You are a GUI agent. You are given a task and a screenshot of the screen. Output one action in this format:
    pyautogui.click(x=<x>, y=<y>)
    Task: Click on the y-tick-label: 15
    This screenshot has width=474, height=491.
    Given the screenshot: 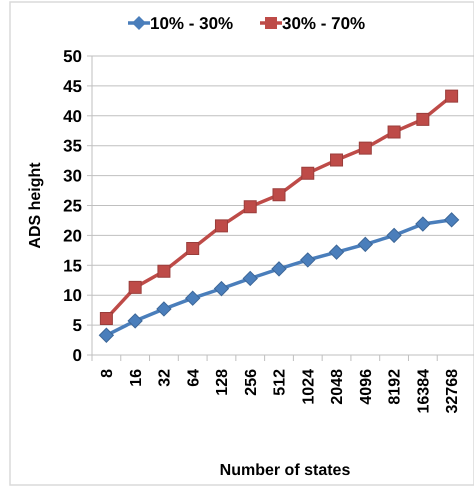 What is the action you would take?
    pyautogui.click(x=72, y=266)
    